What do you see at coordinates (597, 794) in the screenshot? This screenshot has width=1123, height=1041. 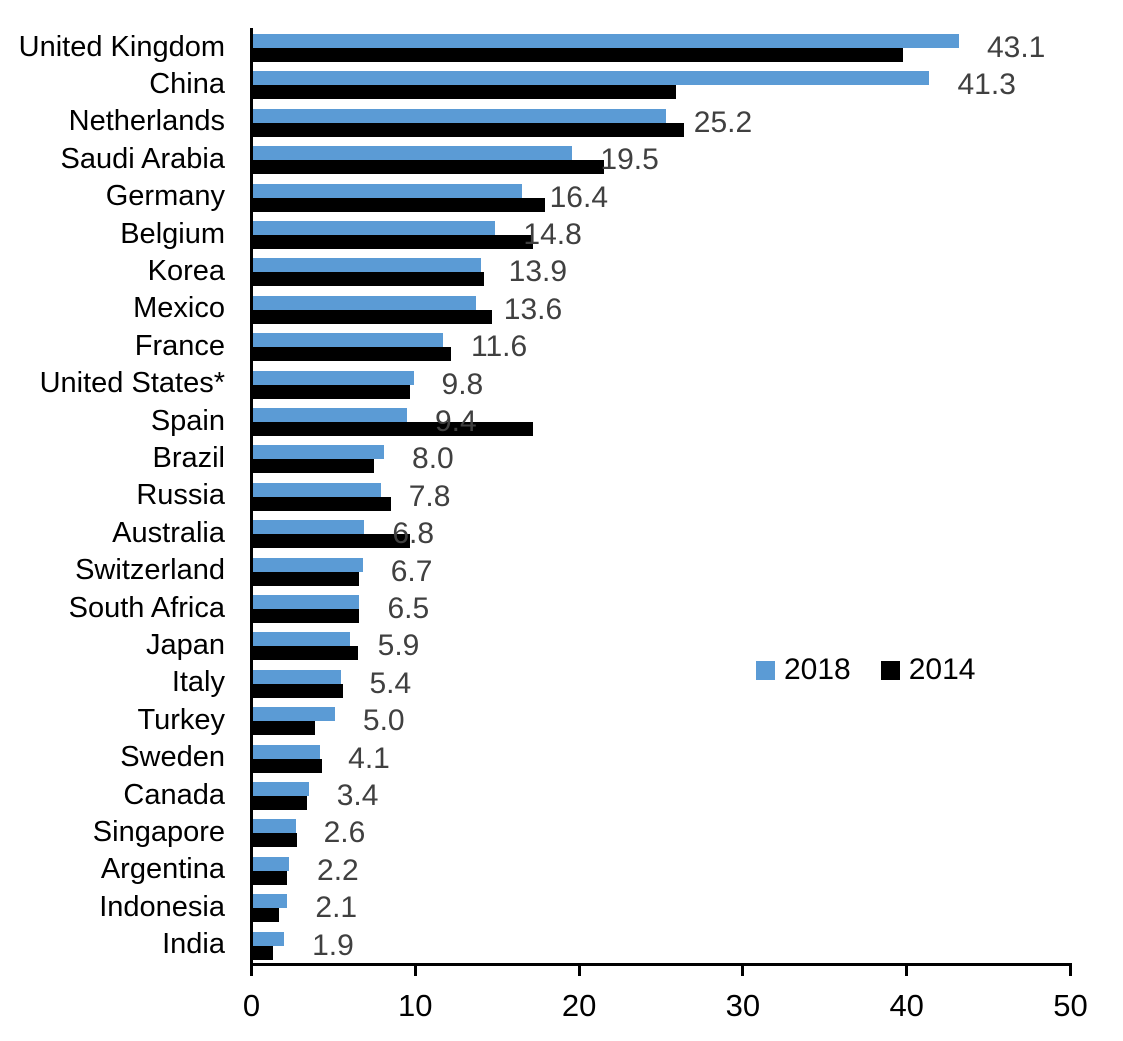 I see `chart-row: Canada 3.4` at bounding box center [597, 794].